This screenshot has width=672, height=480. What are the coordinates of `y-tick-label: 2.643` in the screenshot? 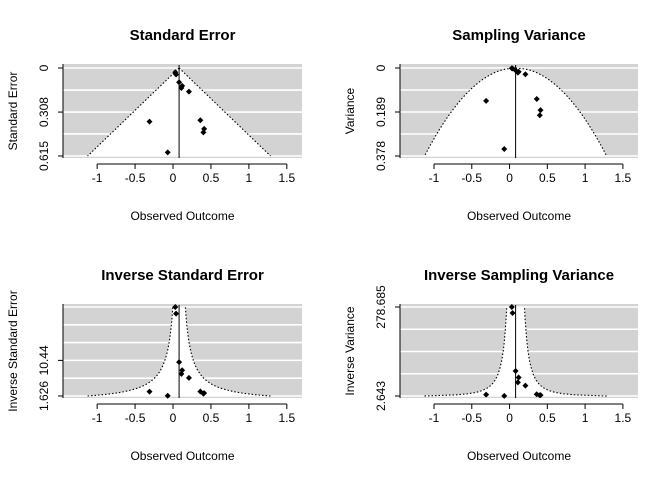 It's located at (381, 396).